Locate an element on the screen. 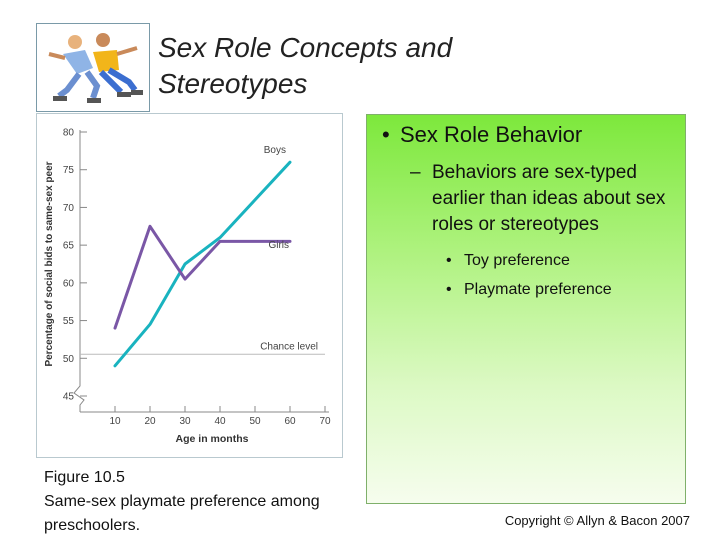  caption-line: Same-sex playmate preference among is located at coordinates (182, 501).